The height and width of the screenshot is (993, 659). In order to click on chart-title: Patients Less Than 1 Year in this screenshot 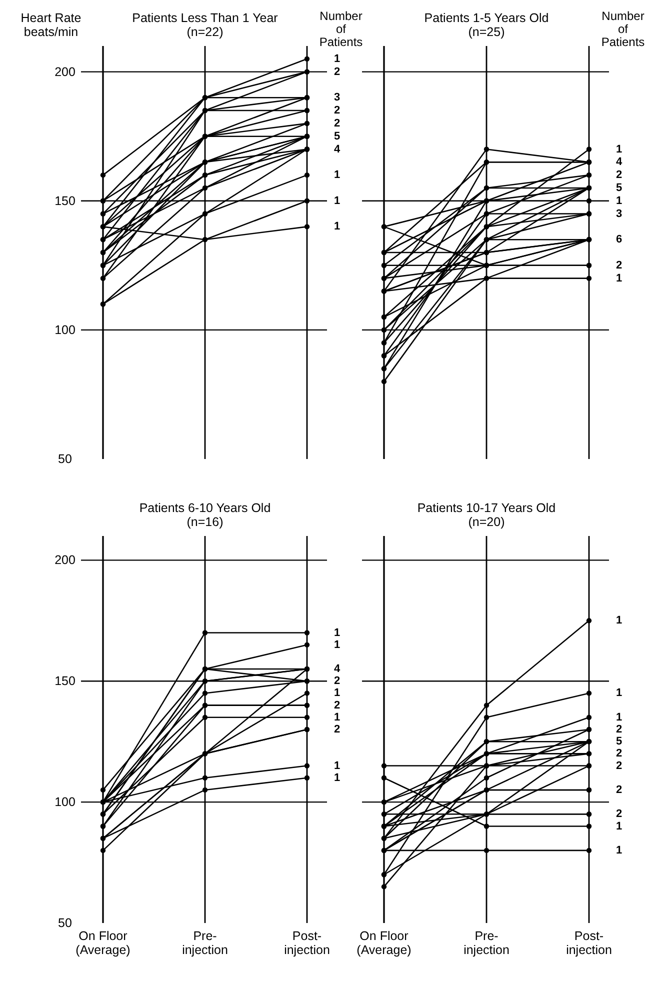, I will do `click(205, 18)`.